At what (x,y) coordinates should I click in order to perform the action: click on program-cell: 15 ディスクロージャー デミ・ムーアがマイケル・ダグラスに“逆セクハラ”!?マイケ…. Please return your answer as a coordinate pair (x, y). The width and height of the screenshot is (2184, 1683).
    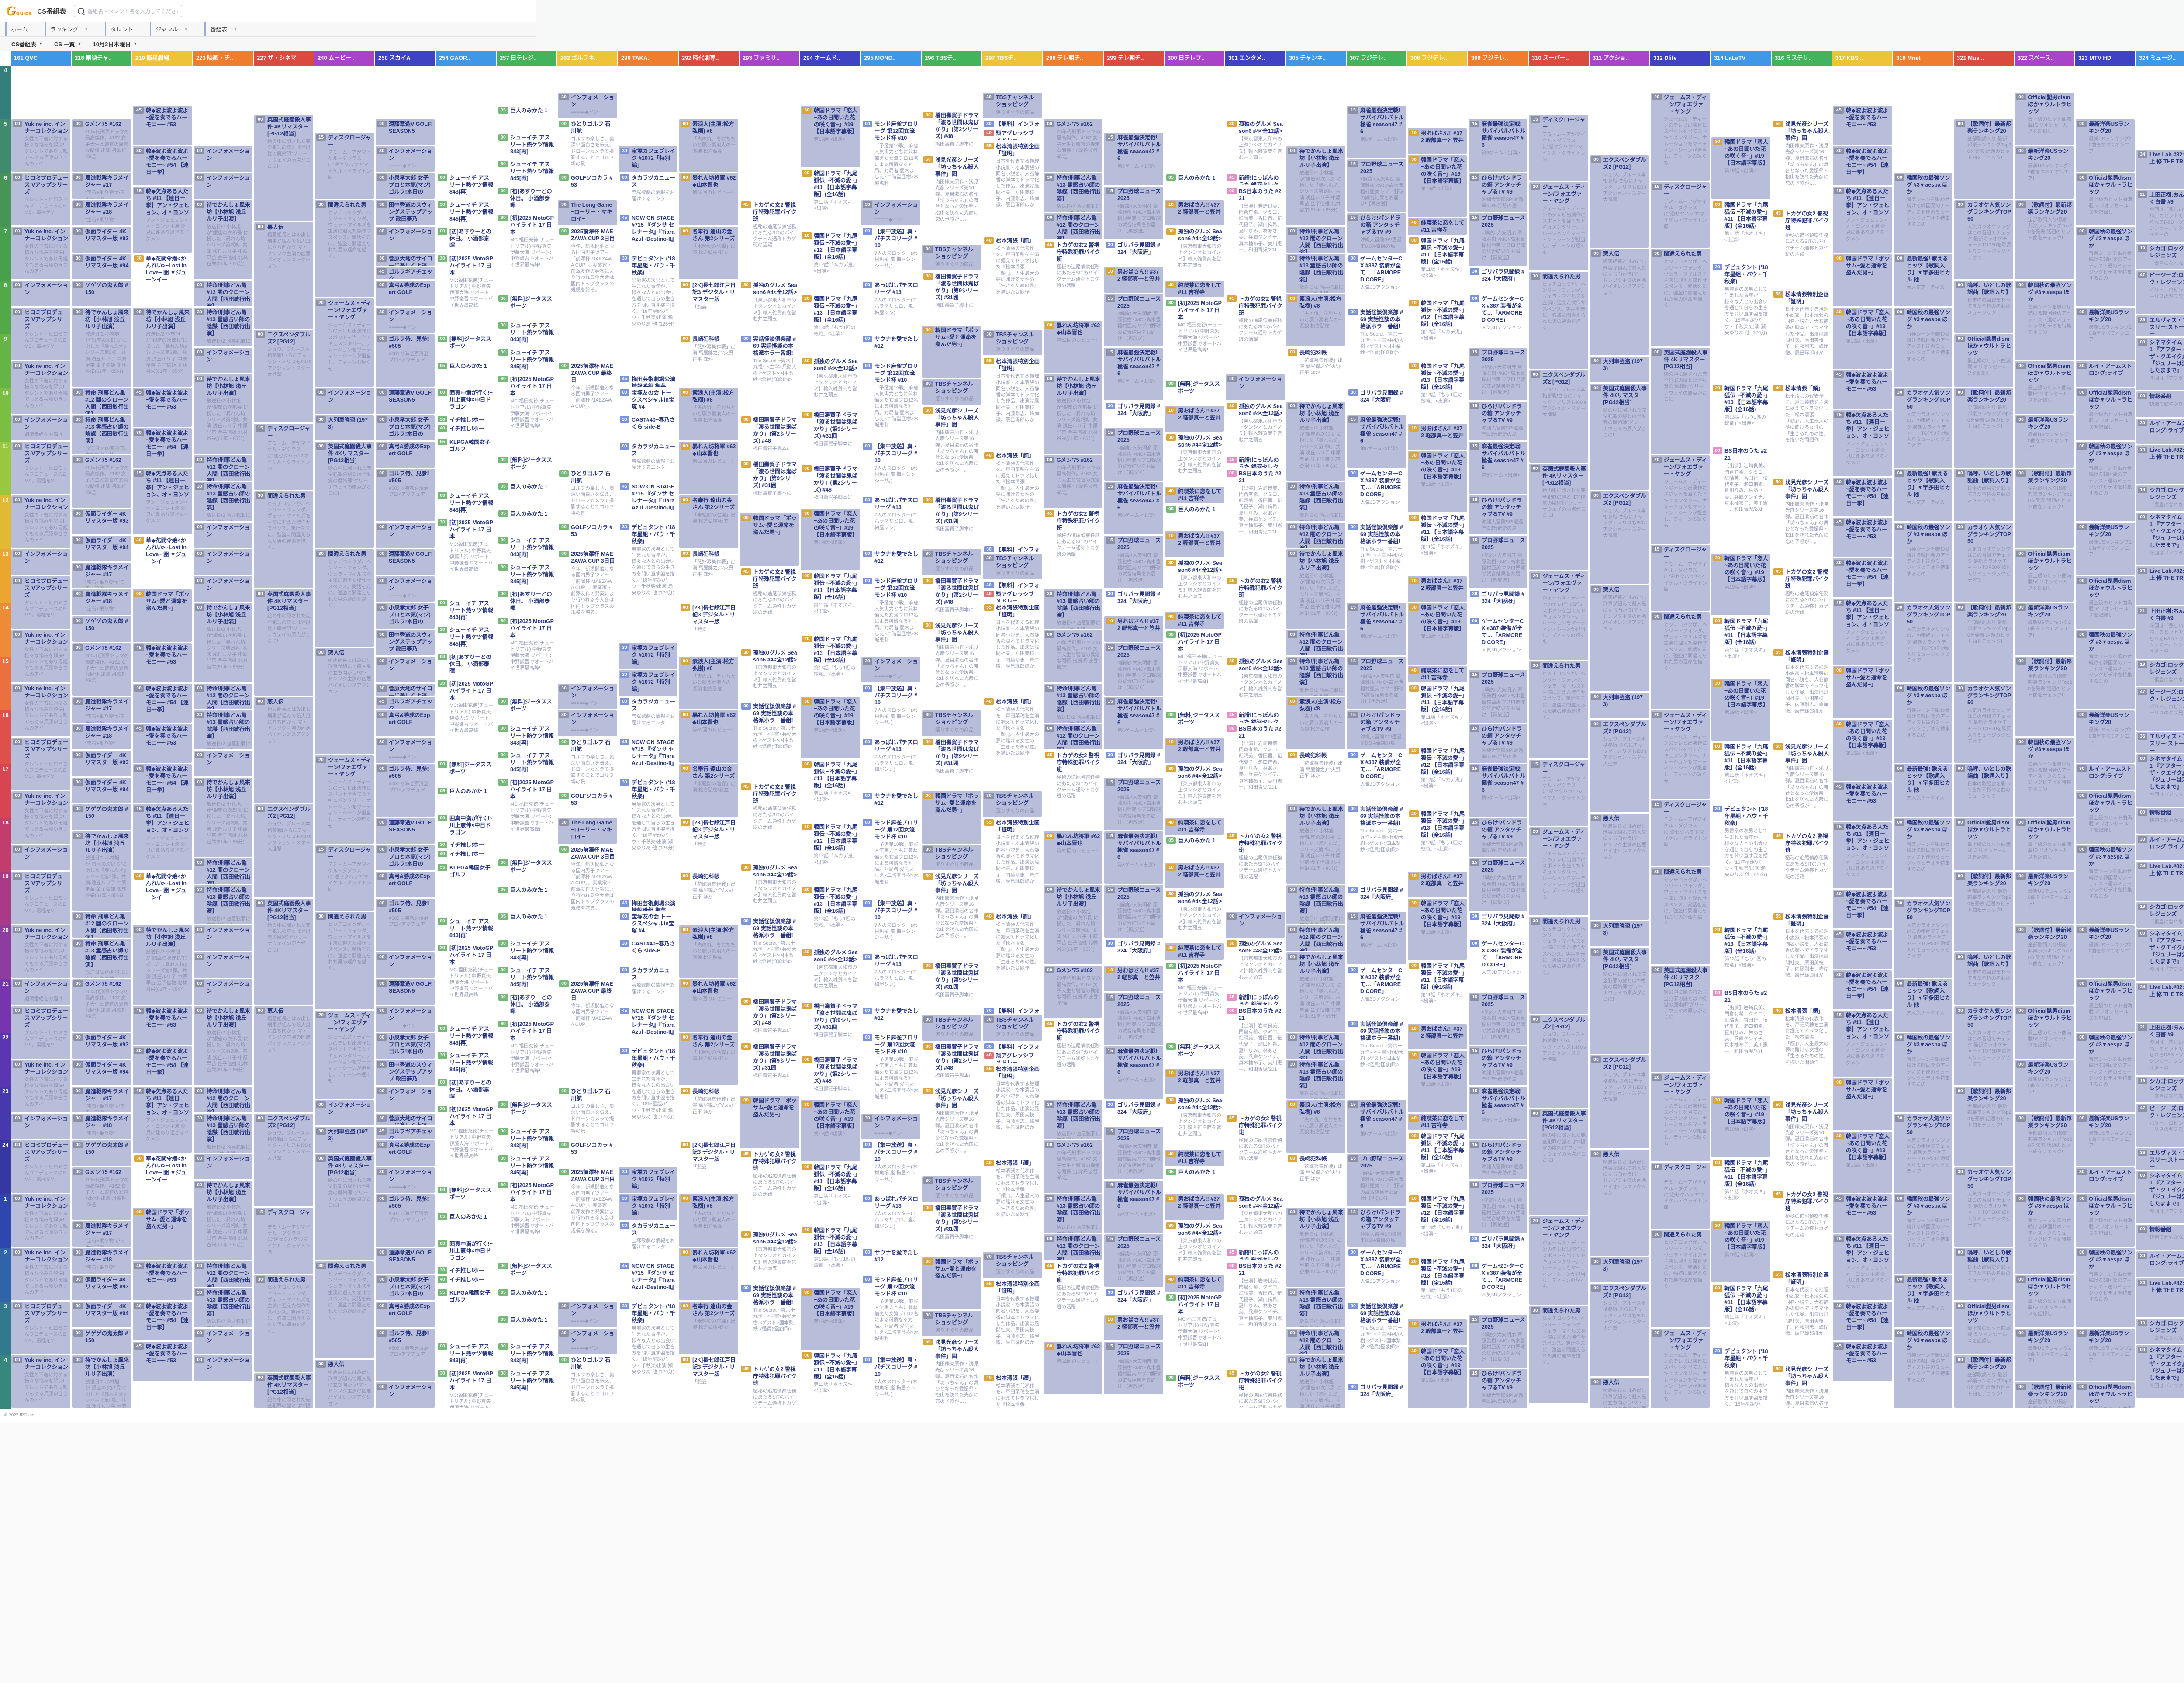
    Looking at the image, I should click on (1558, 147).